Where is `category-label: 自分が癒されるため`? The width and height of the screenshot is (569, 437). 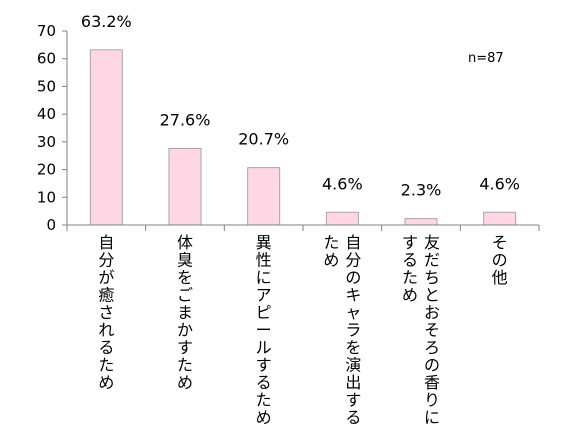
category-label: 自分が癒されるため is located at coordinates (106, 312).